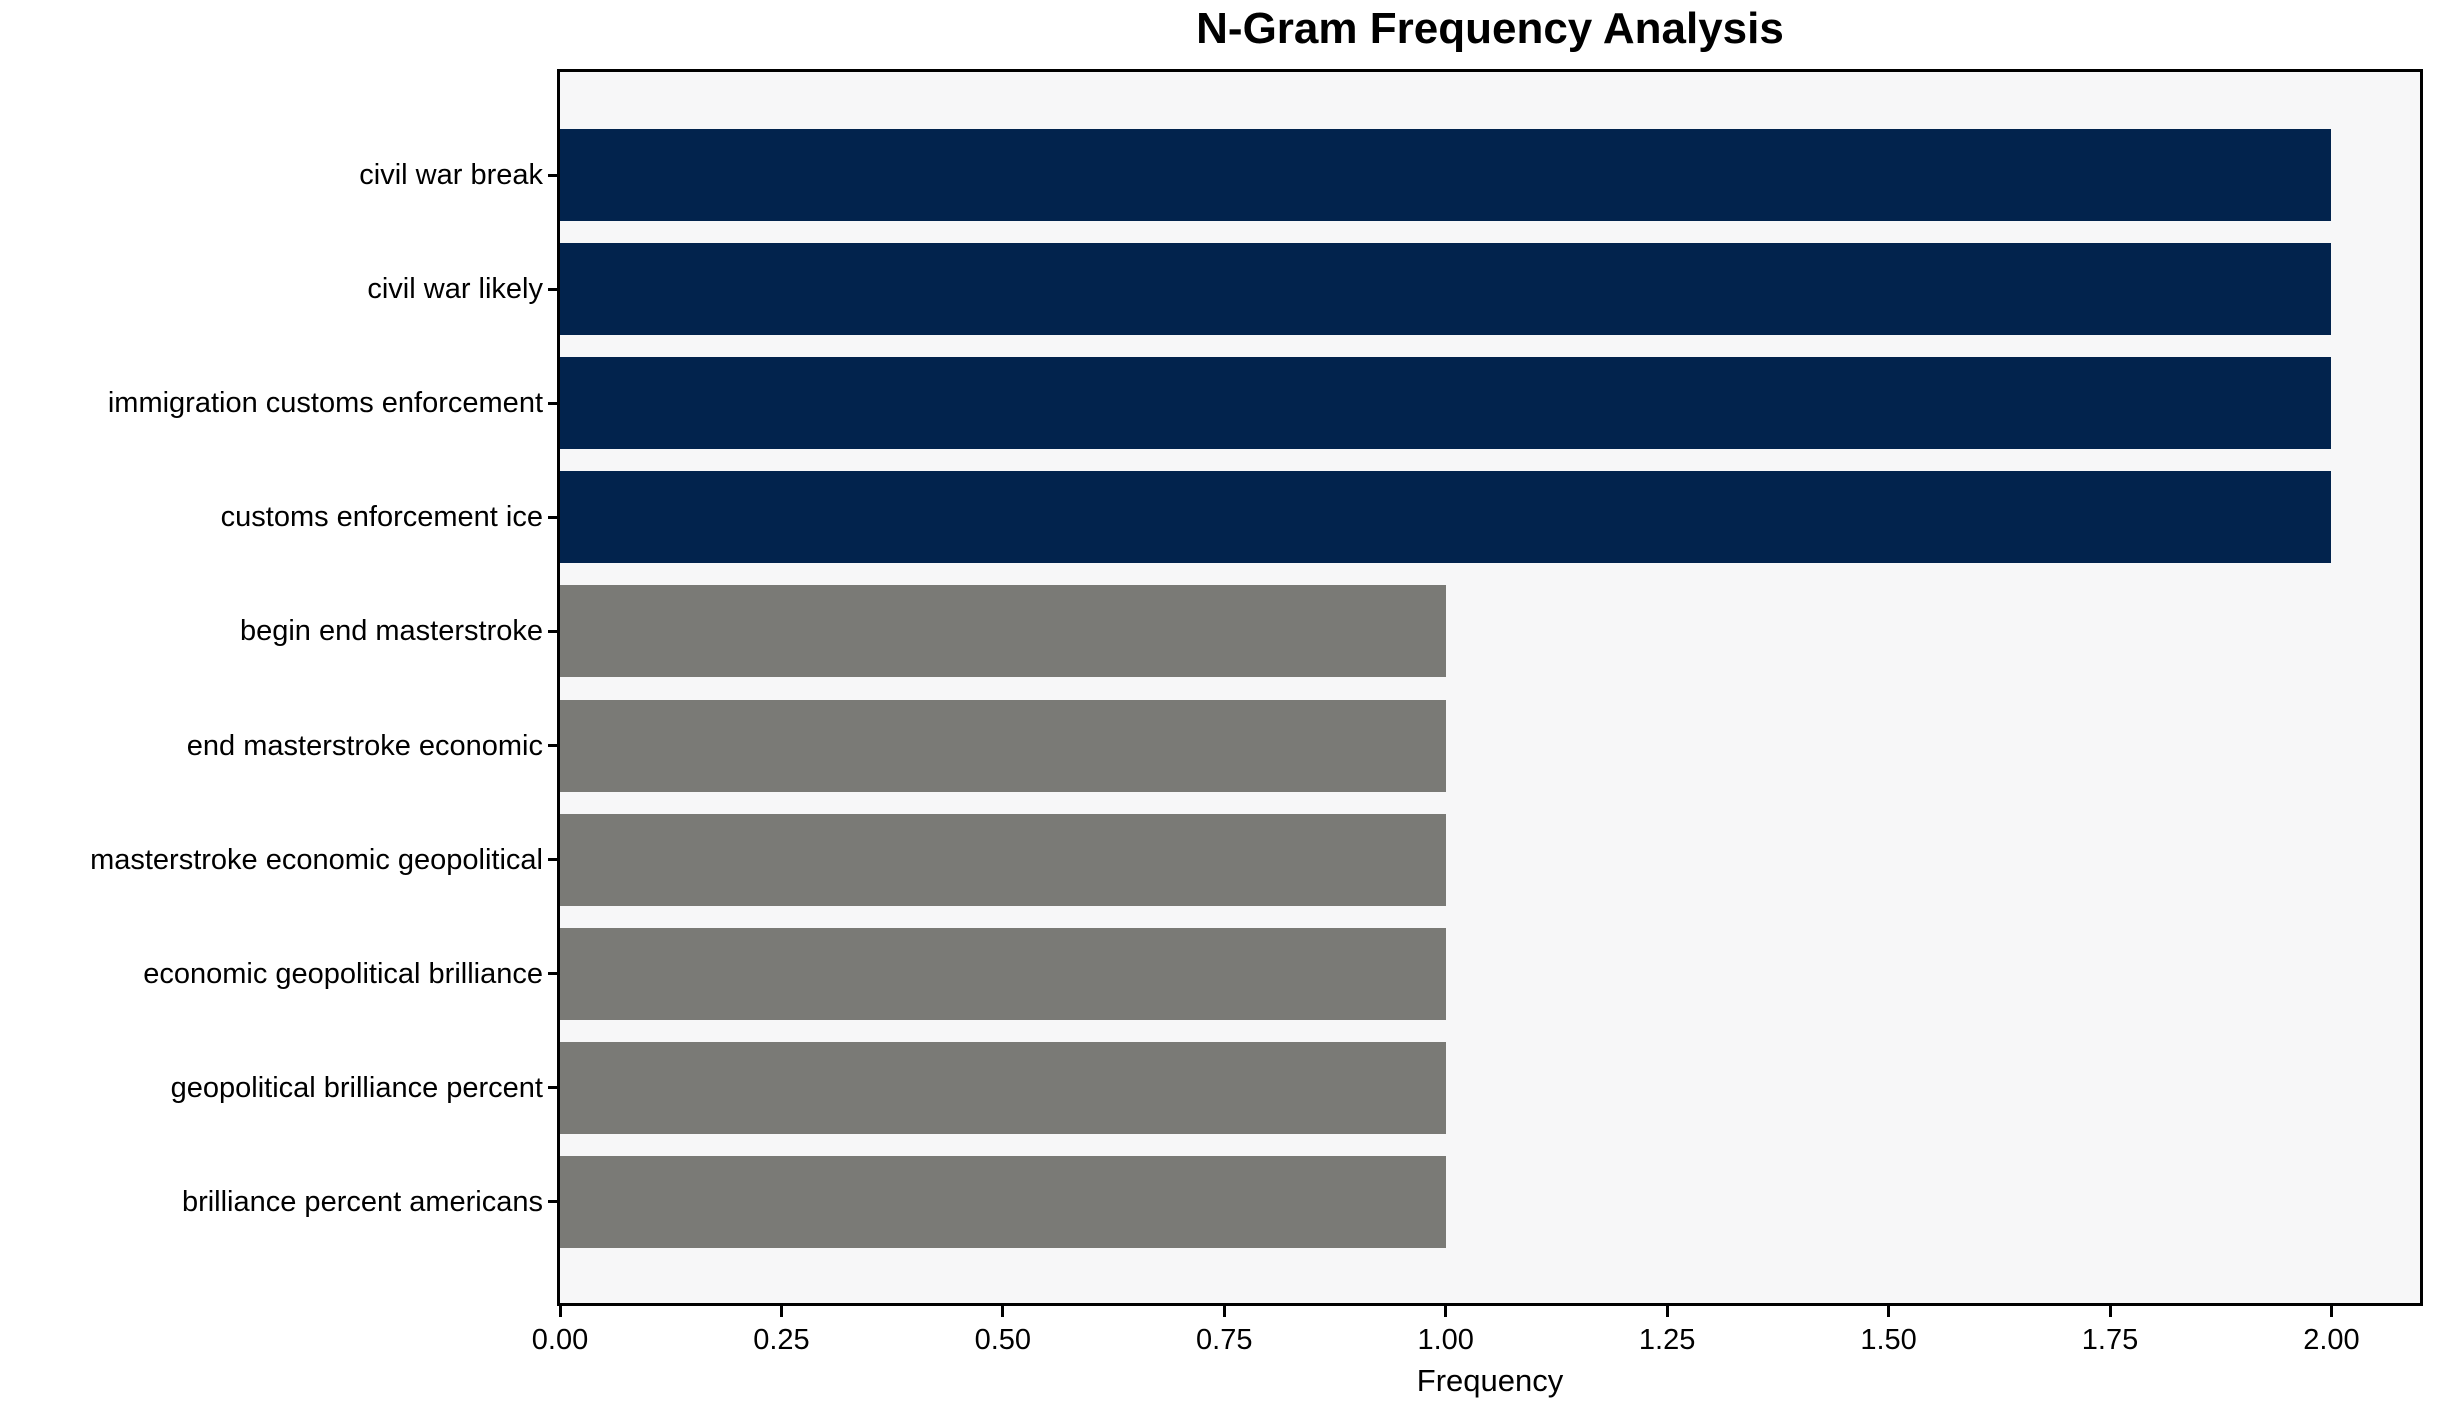  What do you see at coordinates (391, 631) in the screenshot?
I see `y-tick-label: begin end masterstroke` at bounding box center [391, 631].